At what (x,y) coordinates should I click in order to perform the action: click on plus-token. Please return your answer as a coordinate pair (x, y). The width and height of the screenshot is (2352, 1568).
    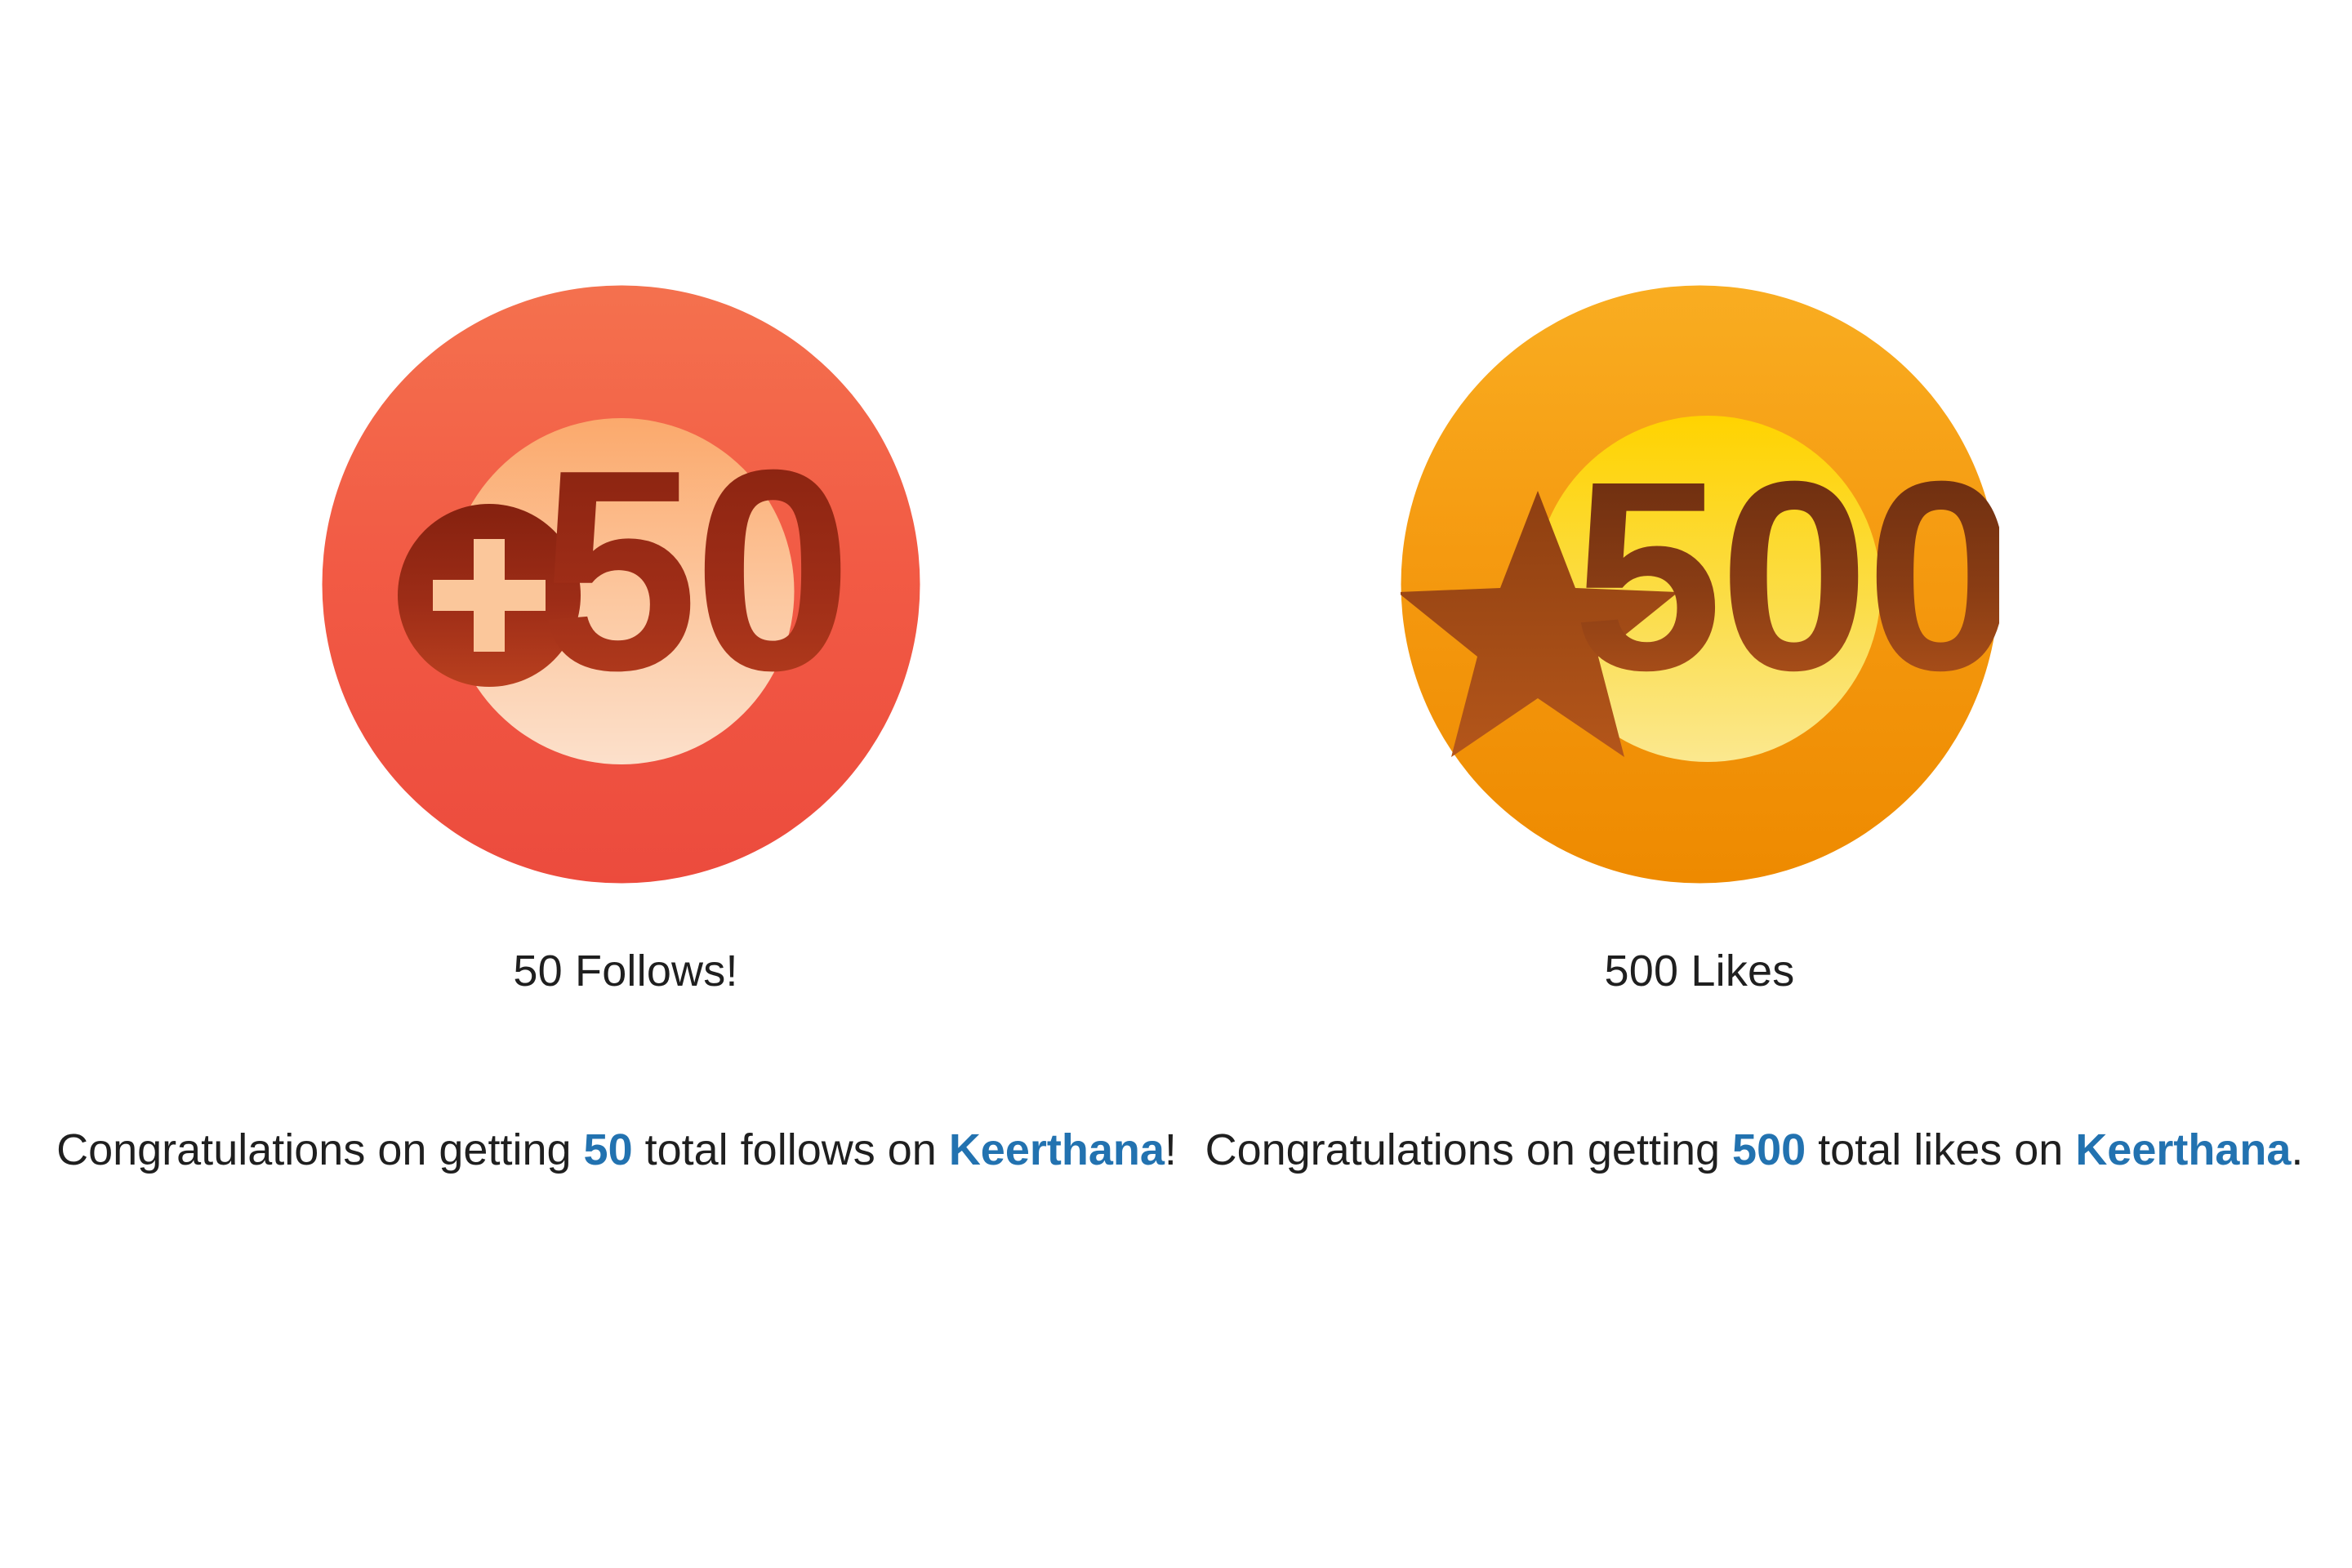
    Looking at the image, I should click on (489, 595).